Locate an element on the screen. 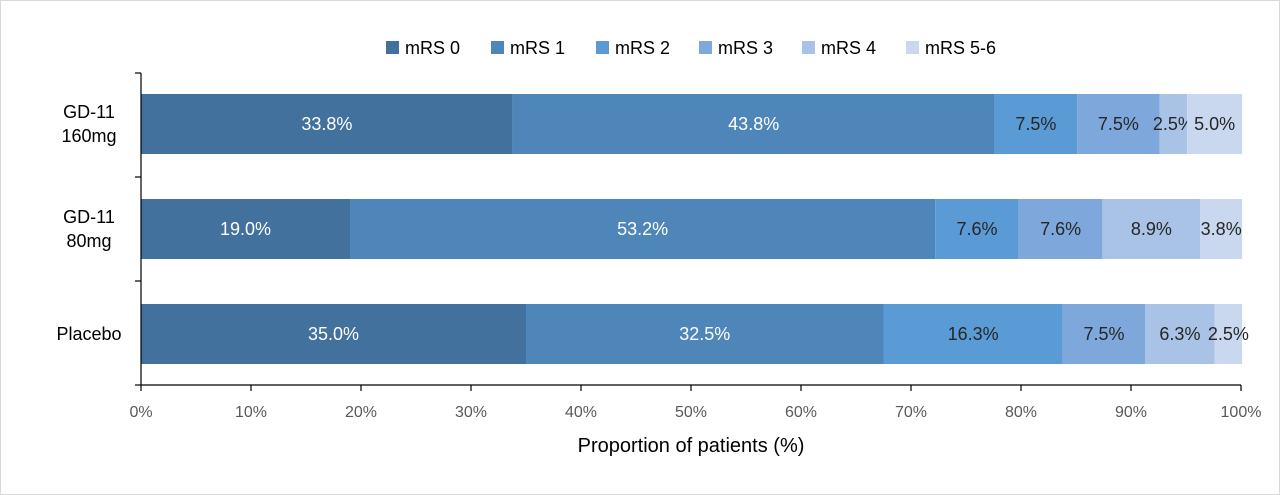 The height and width of the screenshot is (495, 1280). data-label: 5.0% is located at coordinates (1214, 124).